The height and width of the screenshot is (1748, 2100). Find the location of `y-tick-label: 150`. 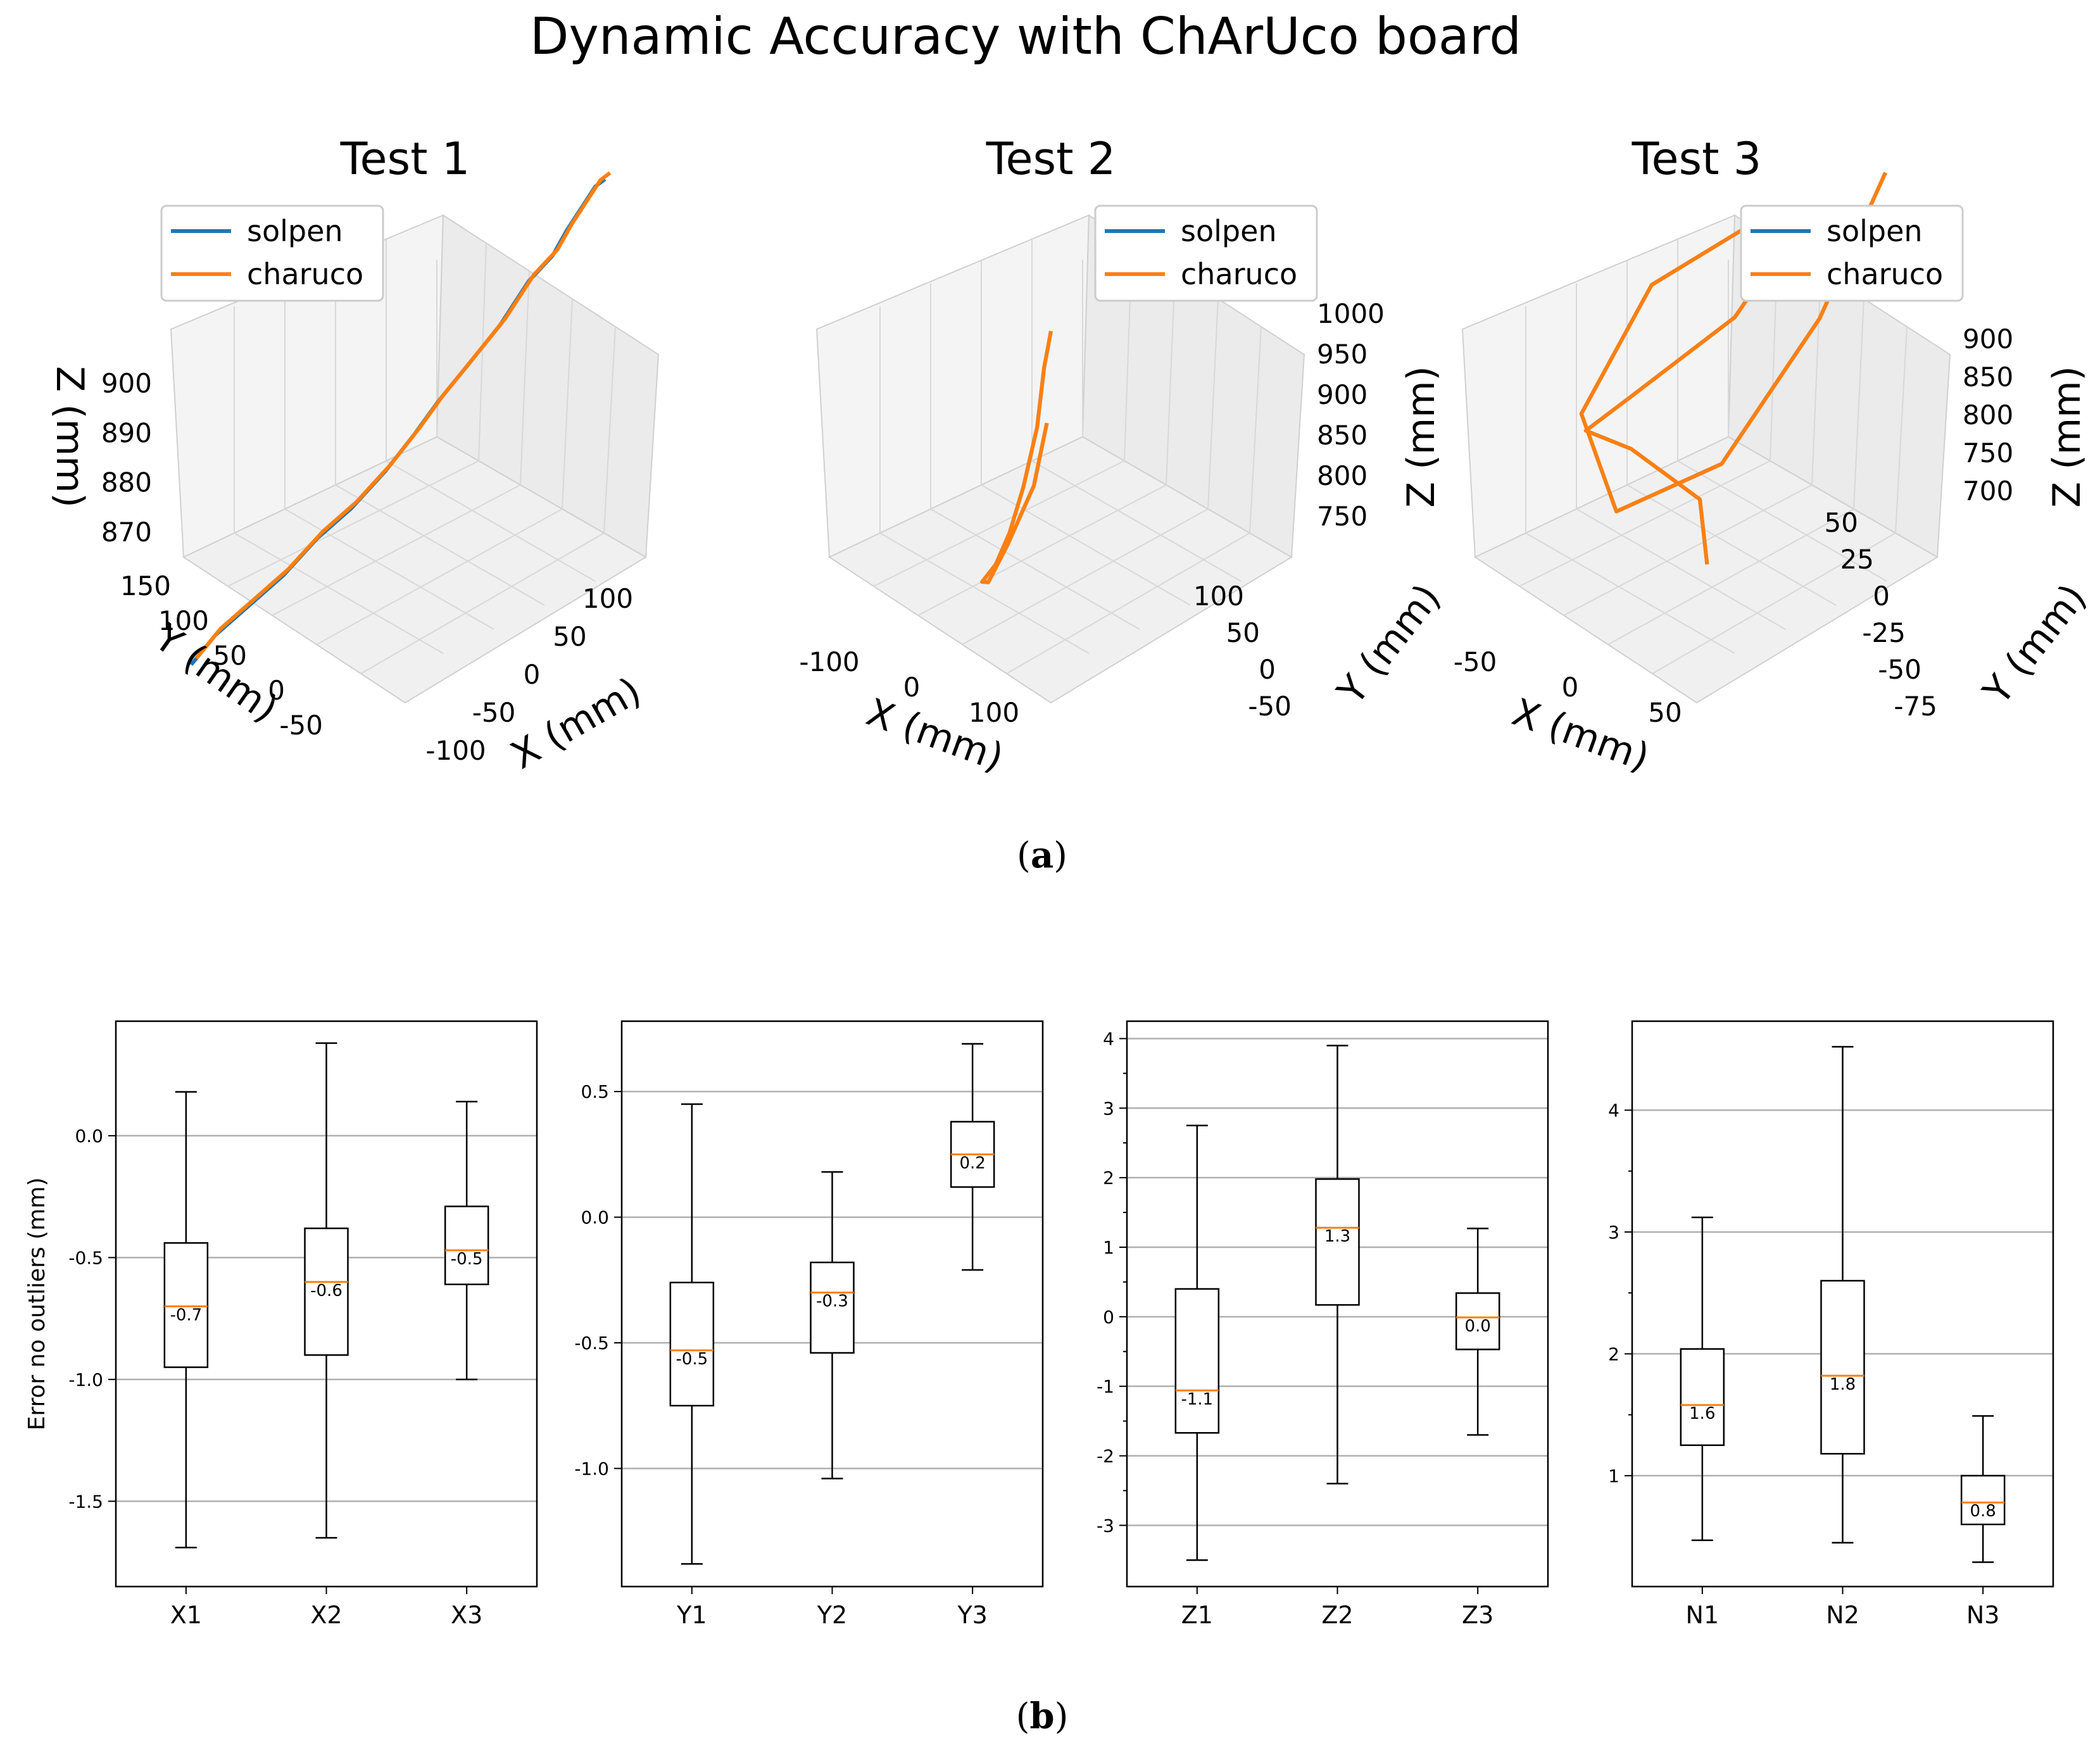

y-tick-label: 150 is located at coordinates (145, 585).